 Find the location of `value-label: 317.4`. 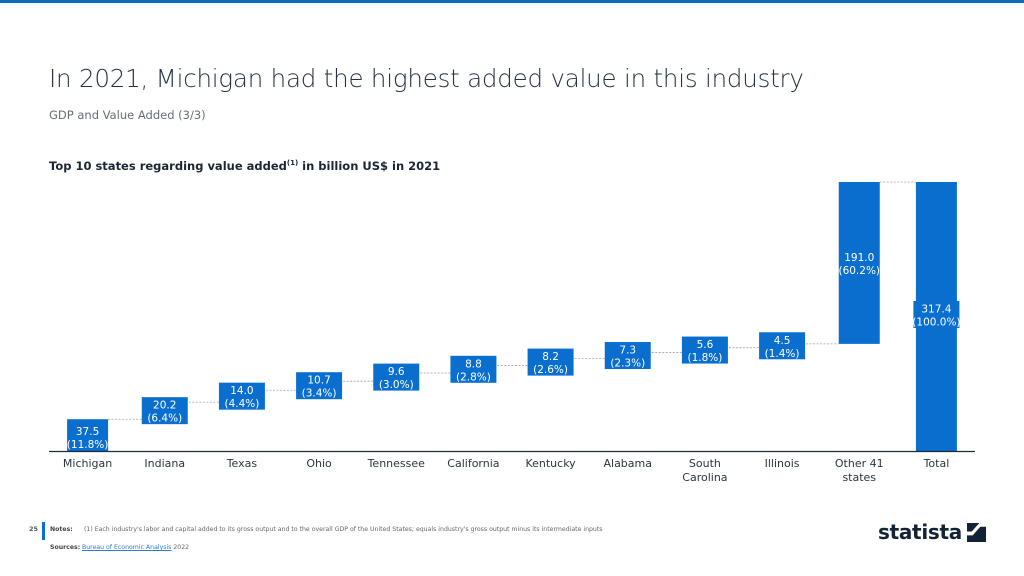

value-label: 317.4 is located at coordinates (936, 310).